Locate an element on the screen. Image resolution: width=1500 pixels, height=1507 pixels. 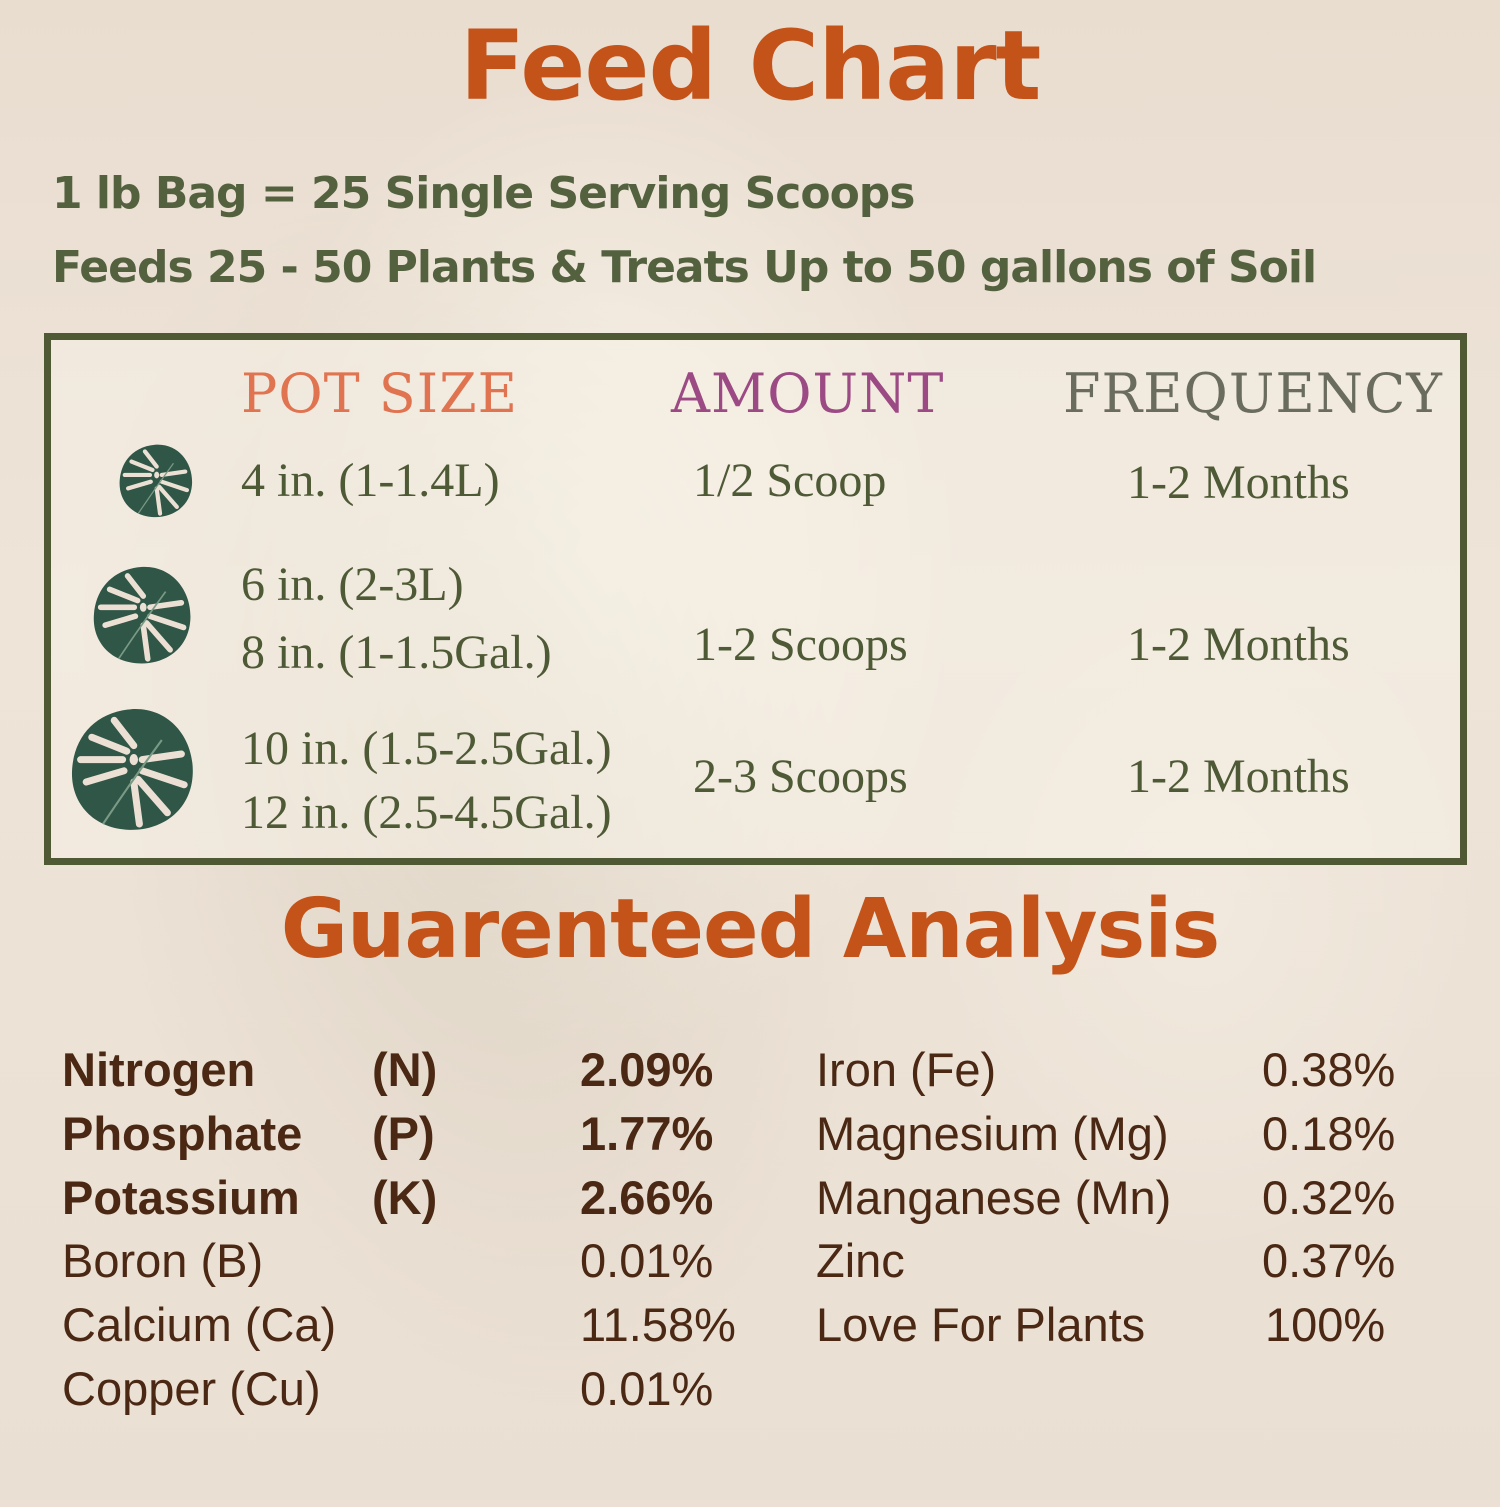
nutrient-symbol: (K) is located at coordinates (405, 1197).